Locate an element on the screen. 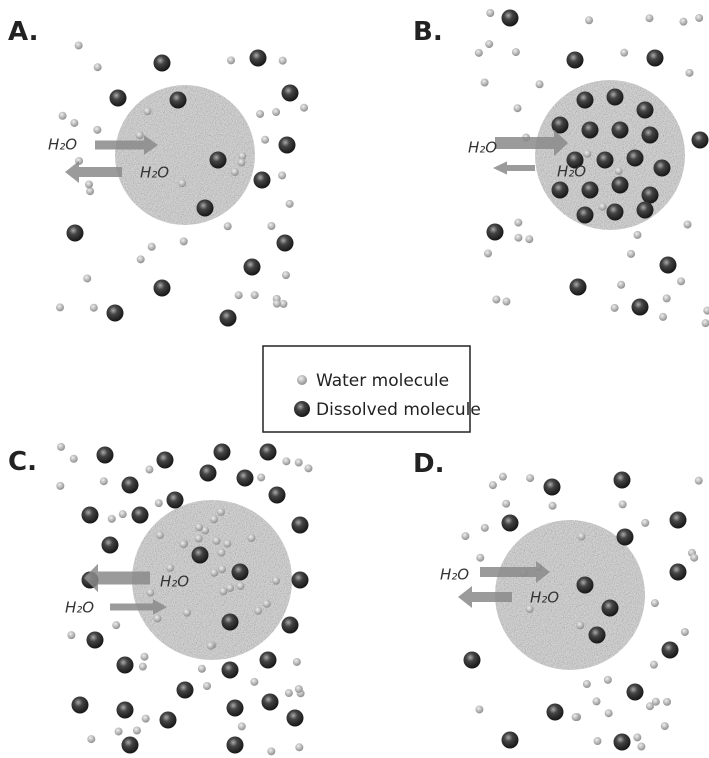 This screenshot has width=709, height=758. panel-label: C. is located at coordinates (22, 462).